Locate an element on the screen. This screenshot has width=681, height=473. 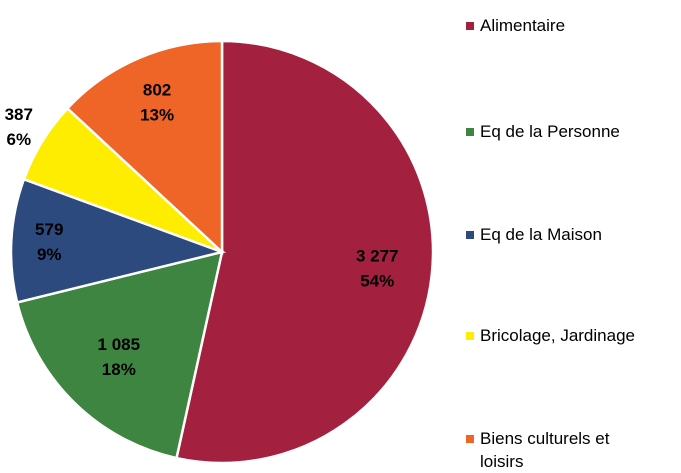
legend-label: Bricolage, Jardinage is located at coordinates (557, 335).